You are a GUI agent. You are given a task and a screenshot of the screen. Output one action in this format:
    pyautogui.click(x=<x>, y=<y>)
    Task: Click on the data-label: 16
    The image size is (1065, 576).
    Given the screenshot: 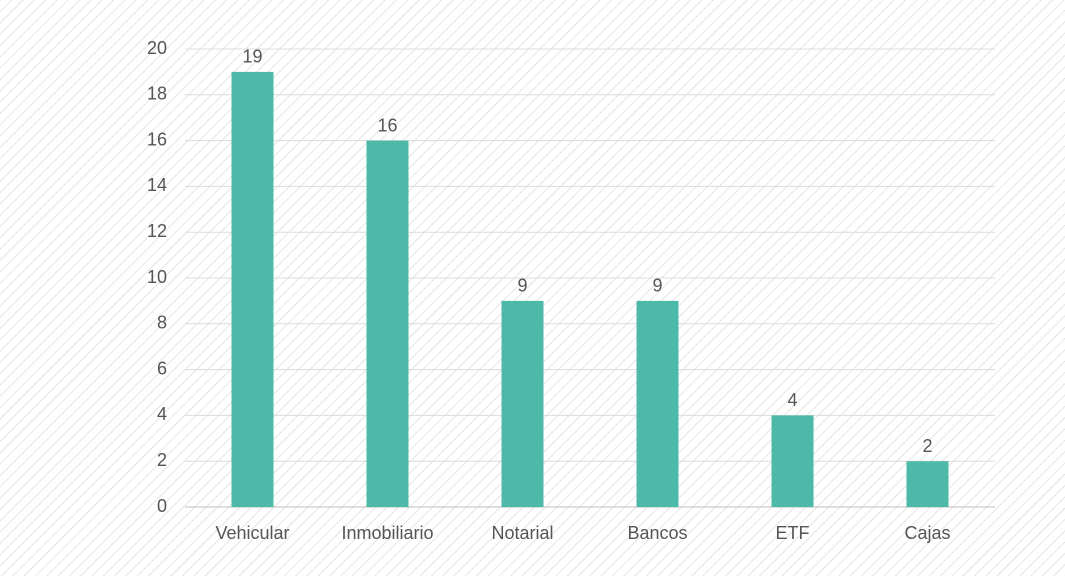 What is the action you would take?
    pyautogui.click(x=387, y=125)
    